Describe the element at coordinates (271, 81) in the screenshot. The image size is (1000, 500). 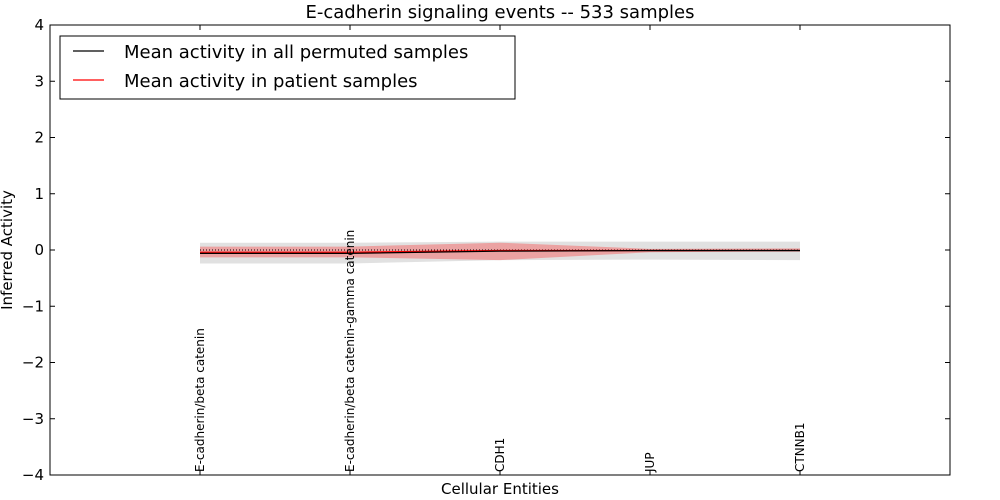
I see `legend-label-patient: Mean activity in patient samples` at that location.